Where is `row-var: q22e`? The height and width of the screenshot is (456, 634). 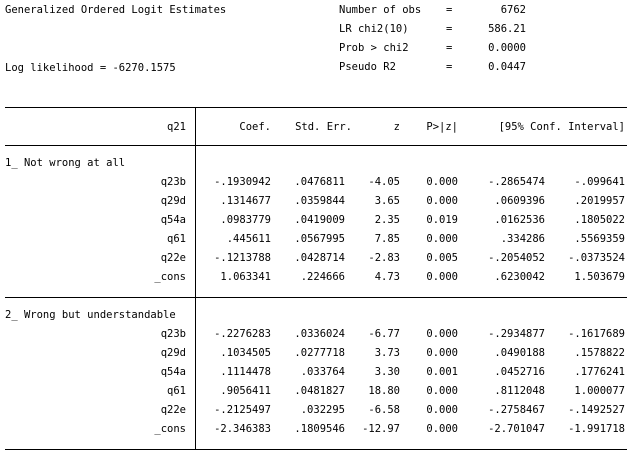 row-var: q22e is located at coordinates (173, 410).